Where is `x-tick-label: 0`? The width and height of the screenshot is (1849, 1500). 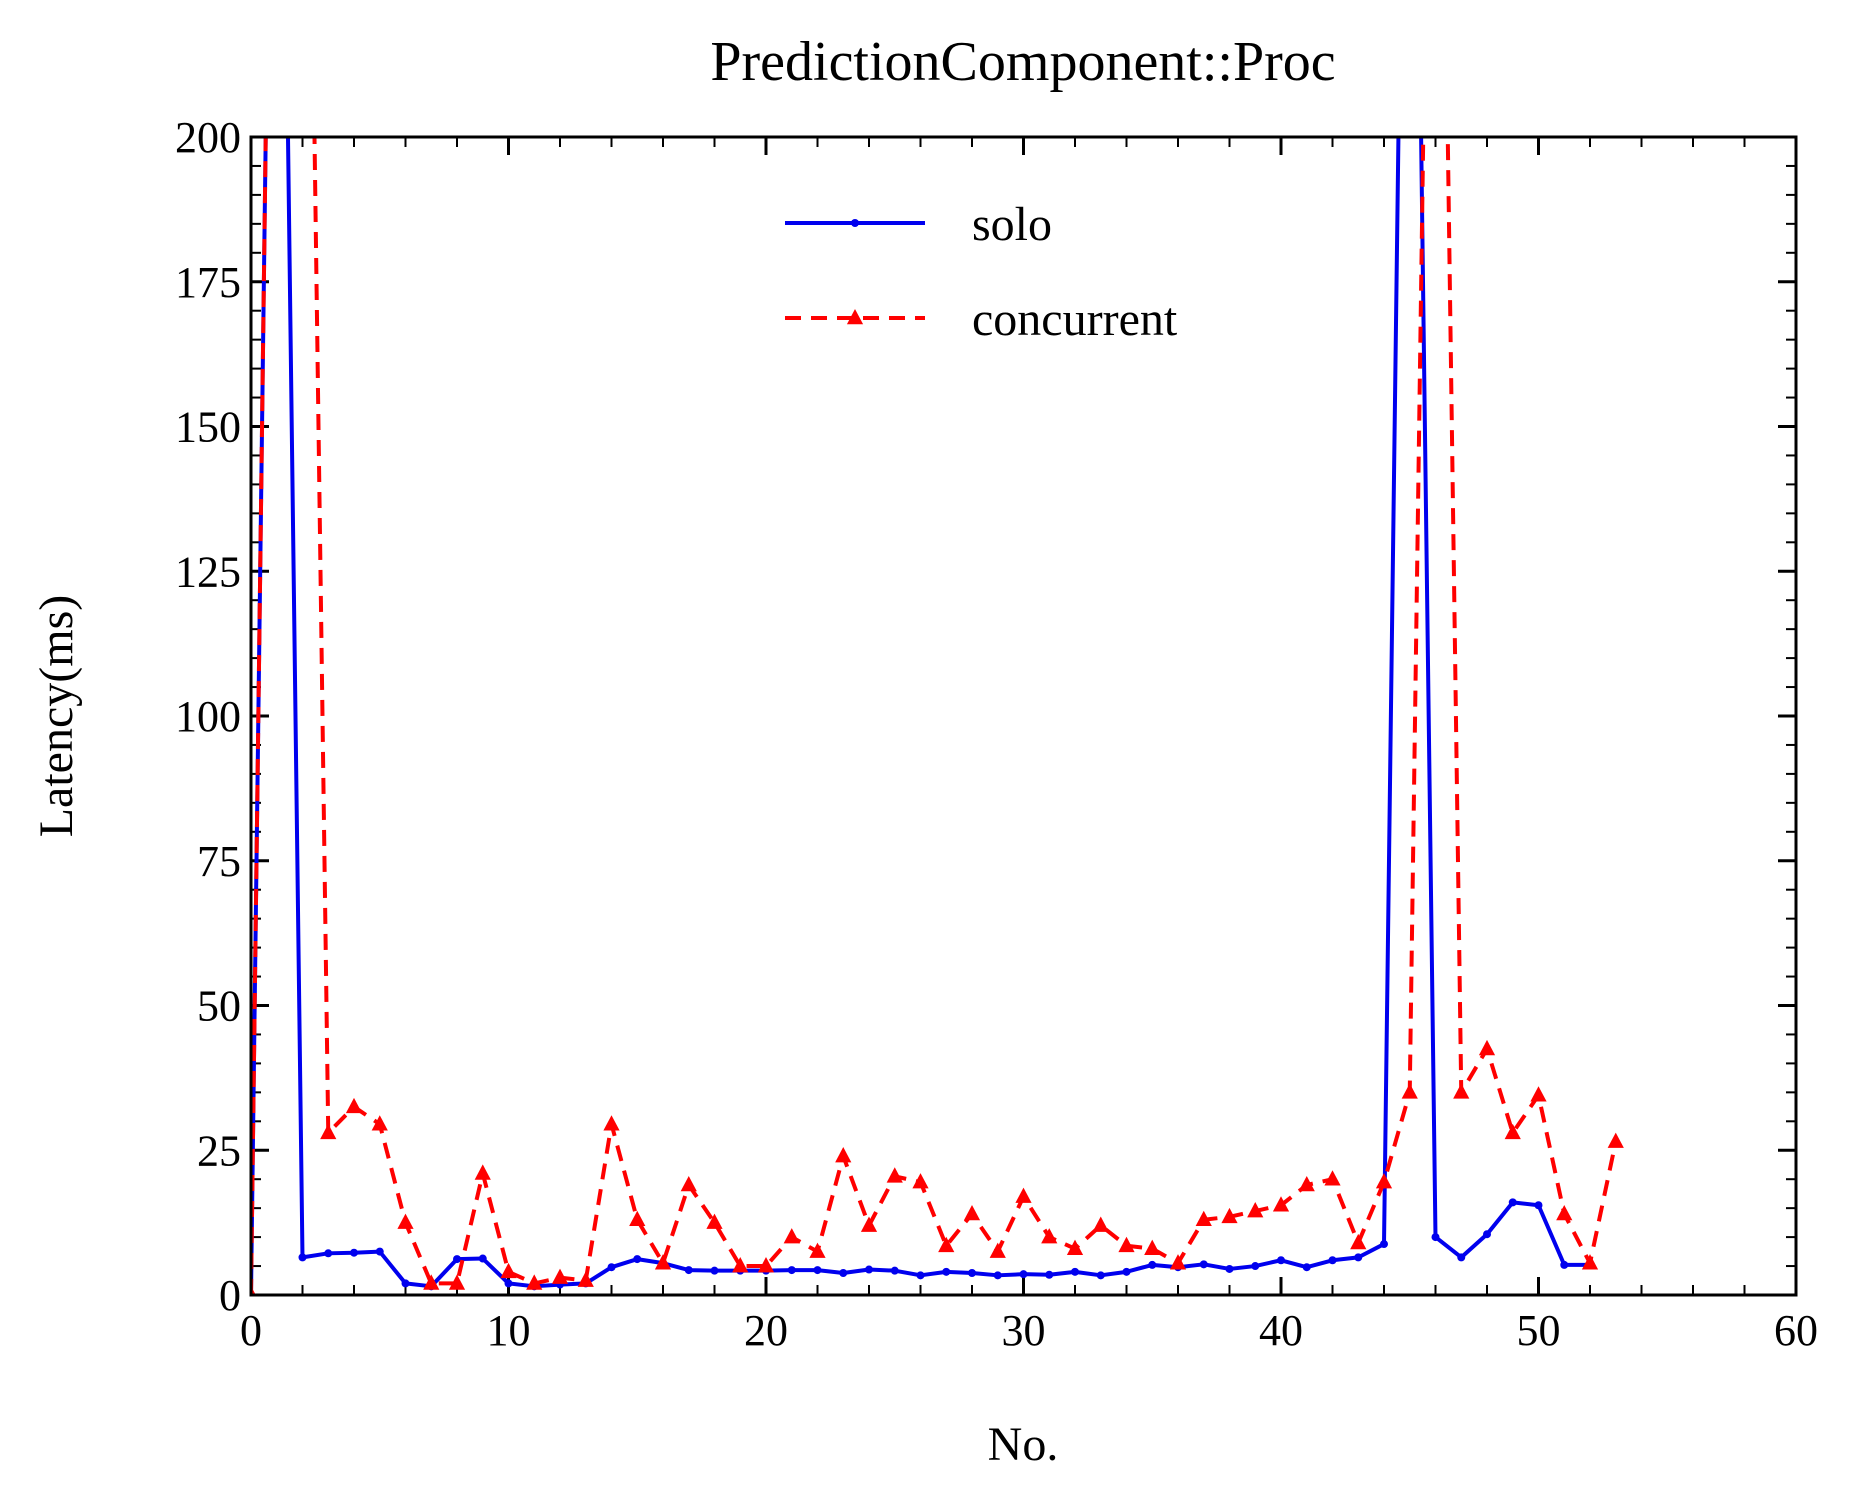 x-tick-label: 0 is located at coordinates (251, 1330).